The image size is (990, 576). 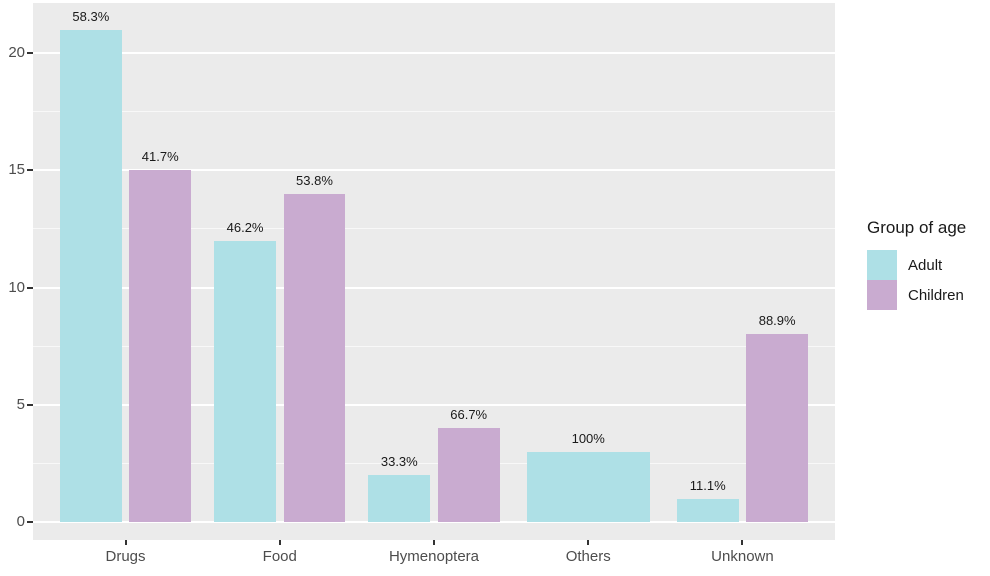 I want to click on legend-item-adult: Adult, so click(x=928, y=265).